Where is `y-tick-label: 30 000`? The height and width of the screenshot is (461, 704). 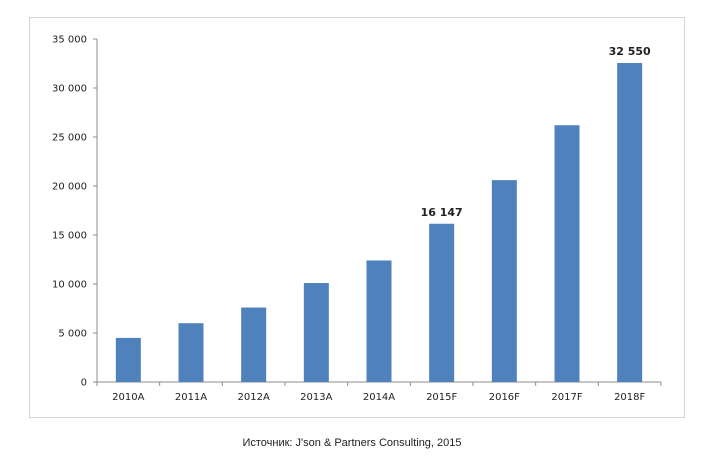
y-tick-label: 30 000 is located at coordinates (69, 89).